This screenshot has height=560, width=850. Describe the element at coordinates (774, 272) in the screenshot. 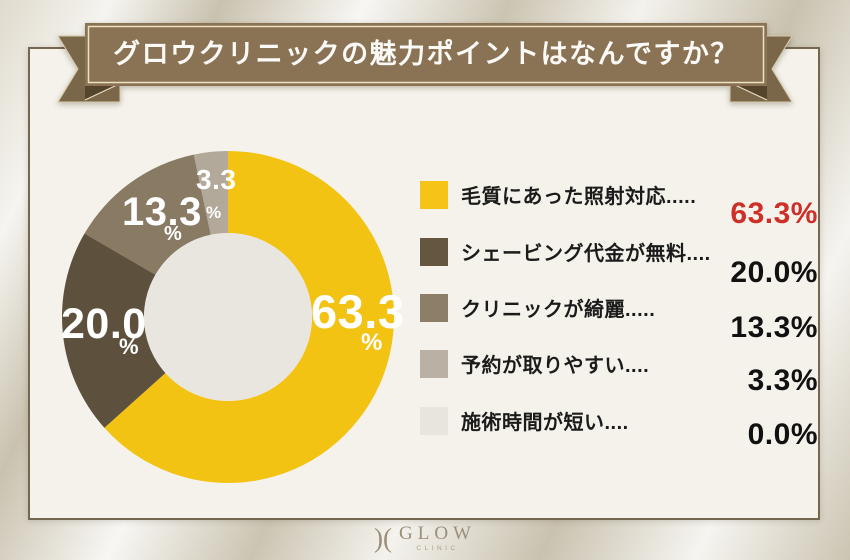

I see `legend-value: 20.0%` at that location.